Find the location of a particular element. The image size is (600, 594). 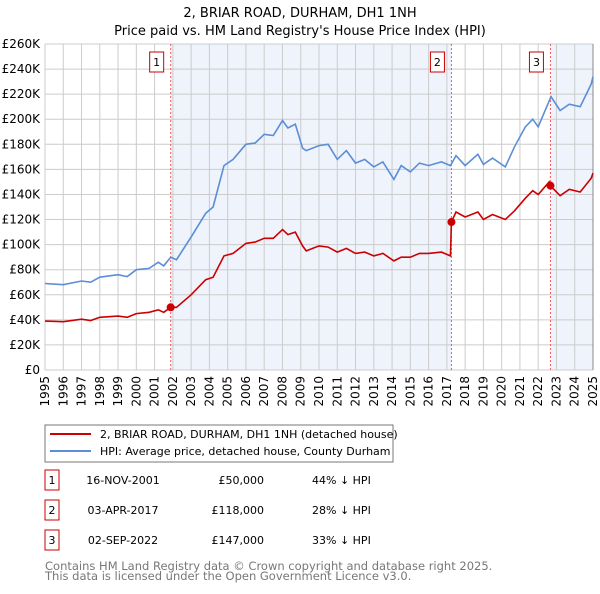

x-tick-label: 2025 is located at coordinates (593, 391).